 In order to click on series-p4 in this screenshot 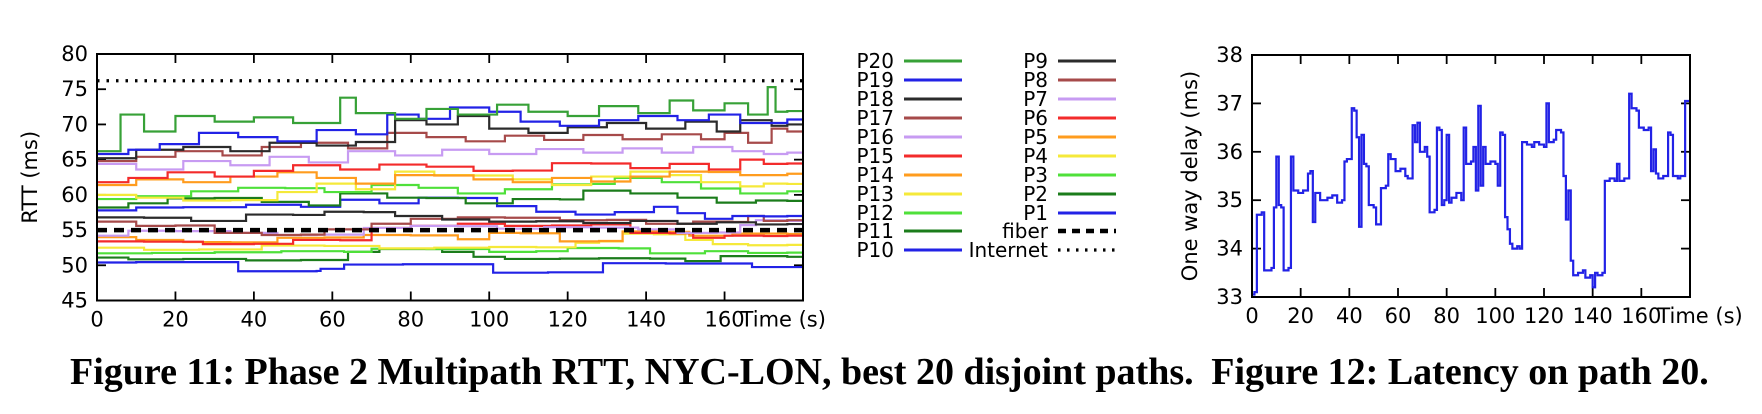, I will do `click(450, 241)`.